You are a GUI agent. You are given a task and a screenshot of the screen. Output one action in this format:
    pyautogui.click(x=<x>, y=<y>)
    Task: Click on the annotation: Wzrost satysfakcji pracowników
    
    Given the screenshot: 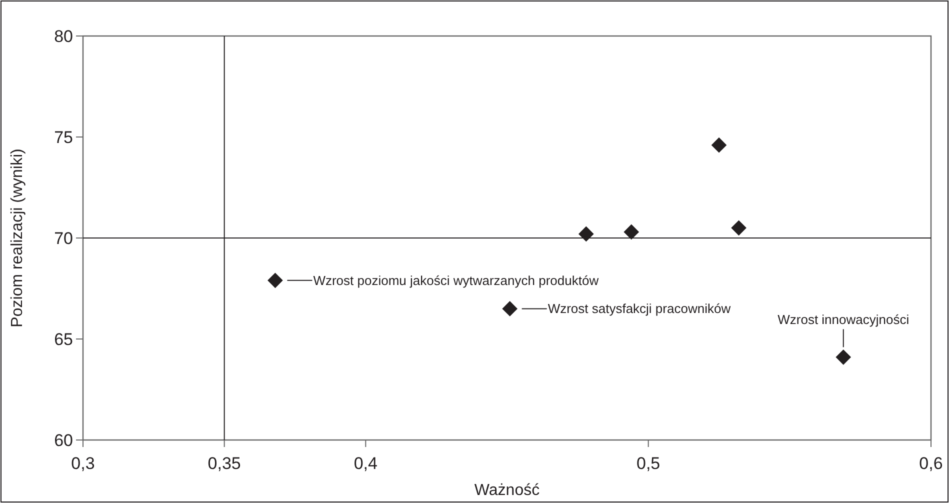 What is the action you would take?
    pyautogui.click(x=640, y=308)
    